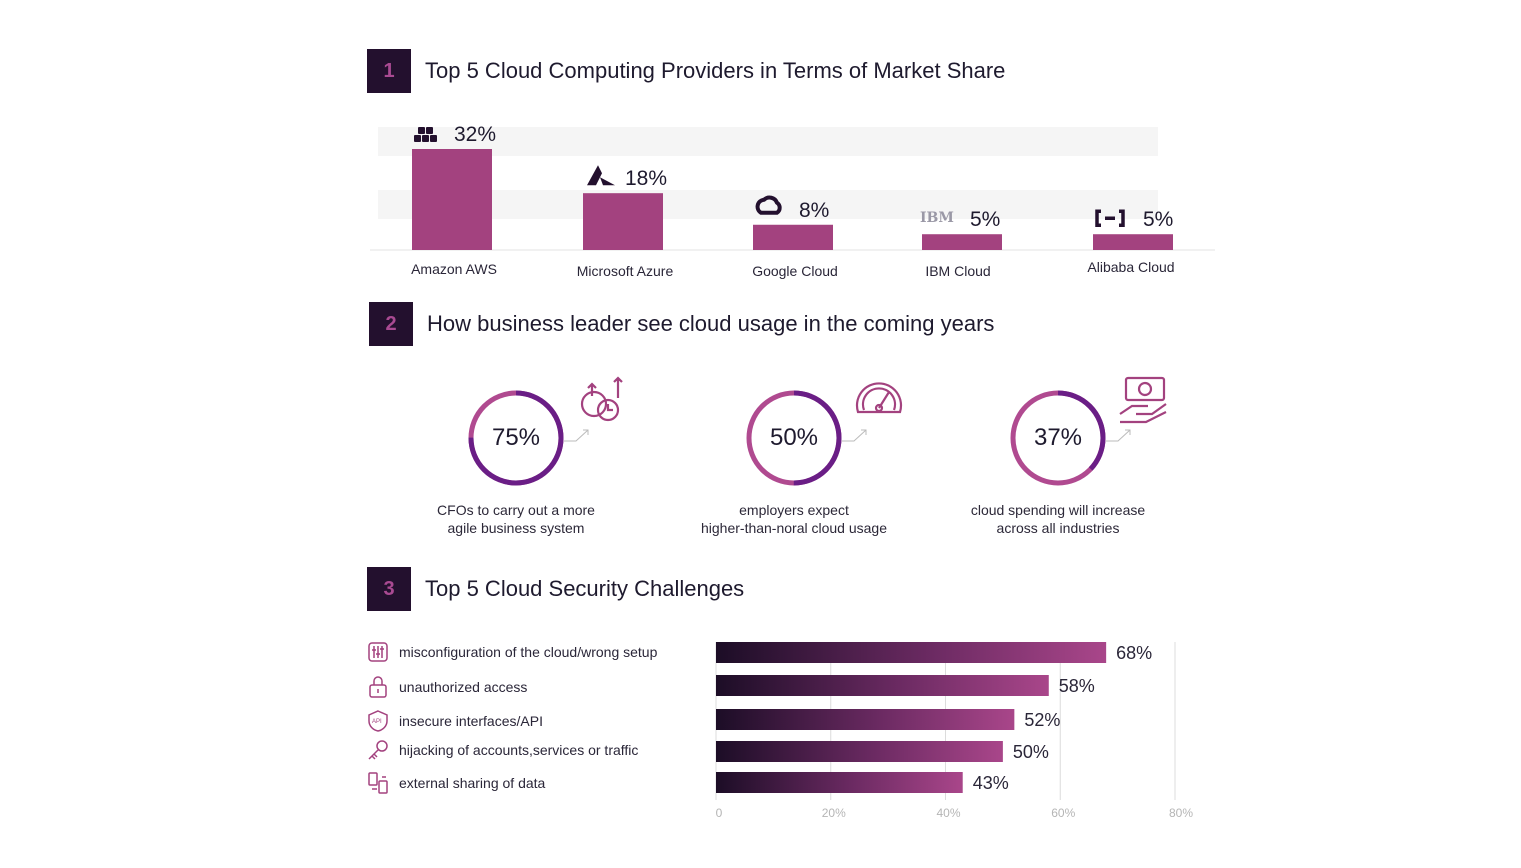  Describe the element at coordinates (768, 141) in the screenshot. I see `background-band` at that location.